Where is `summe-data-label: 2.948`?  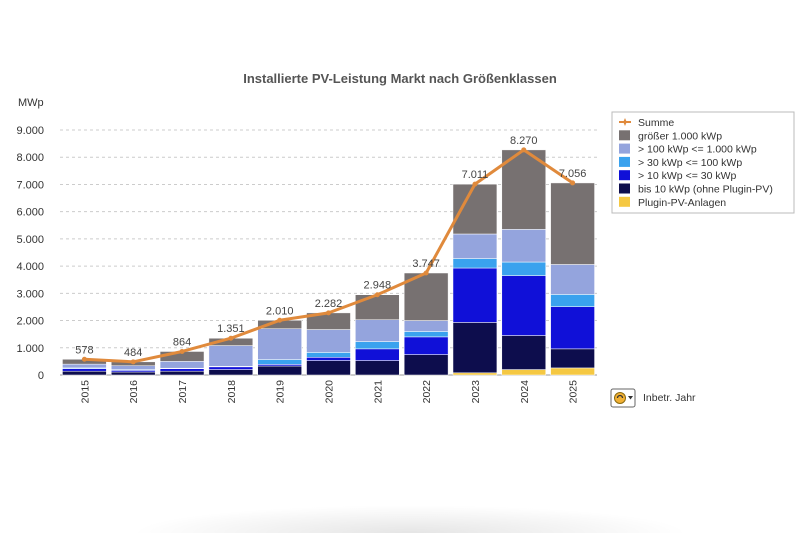 summe-data-label: 2.948 is located at coordinates (378, 286).